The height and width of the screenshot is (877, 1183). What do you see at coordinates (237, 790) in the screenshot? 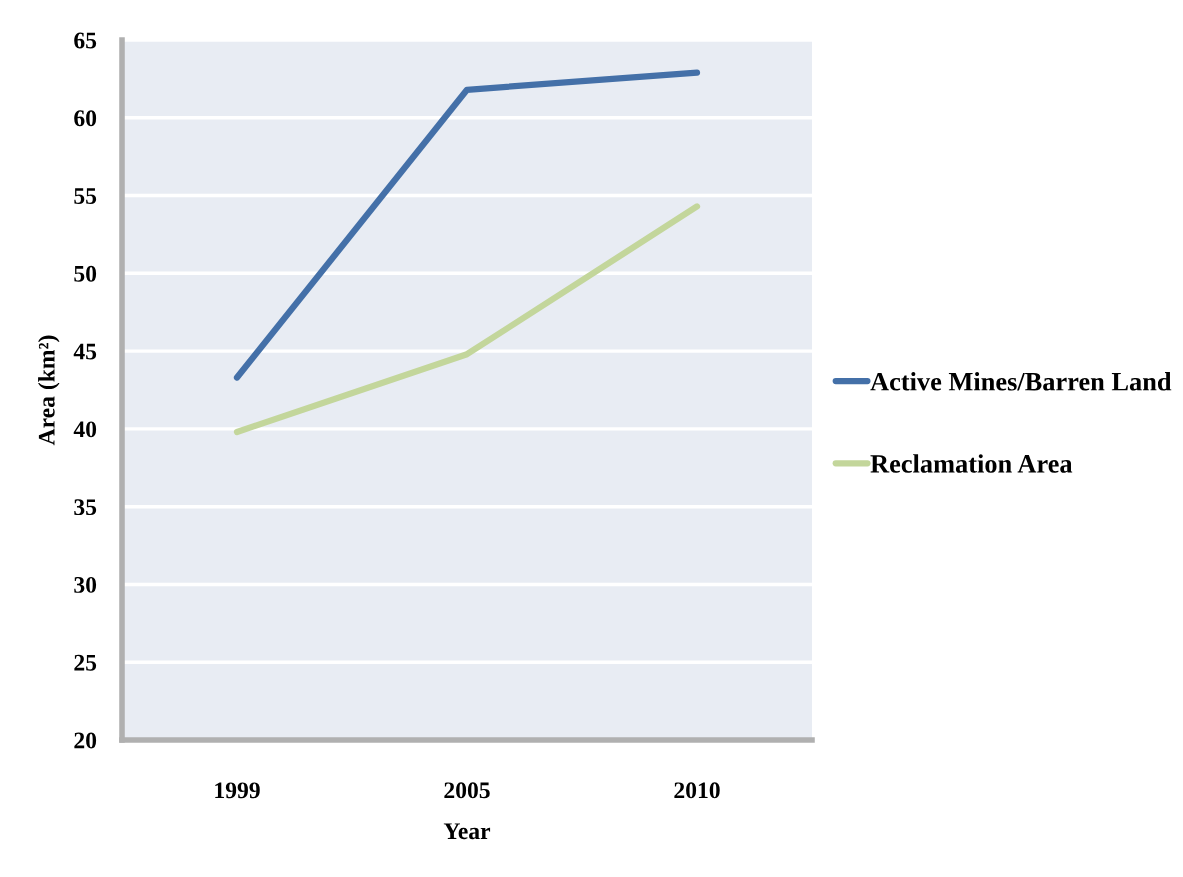
I see `x-tick-label: 1999` at bounding box center [237, 790].